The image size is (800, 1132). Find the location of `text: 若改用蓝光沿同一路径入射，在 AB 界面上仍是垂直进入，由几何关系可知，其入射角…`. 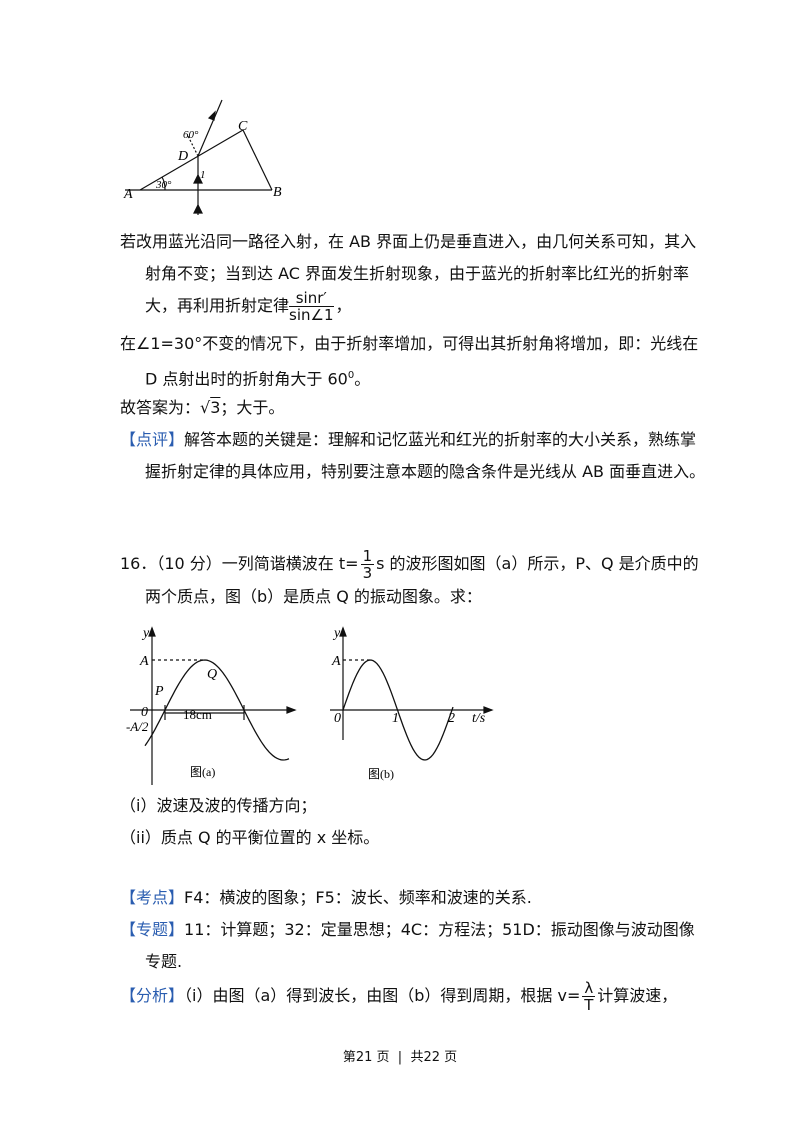

text: 若改用蓝光沿同一路径入射，在 AB 界面上仍是垂直进入，由几何关系可知，其入射角… is located at coordinates (408, 273).